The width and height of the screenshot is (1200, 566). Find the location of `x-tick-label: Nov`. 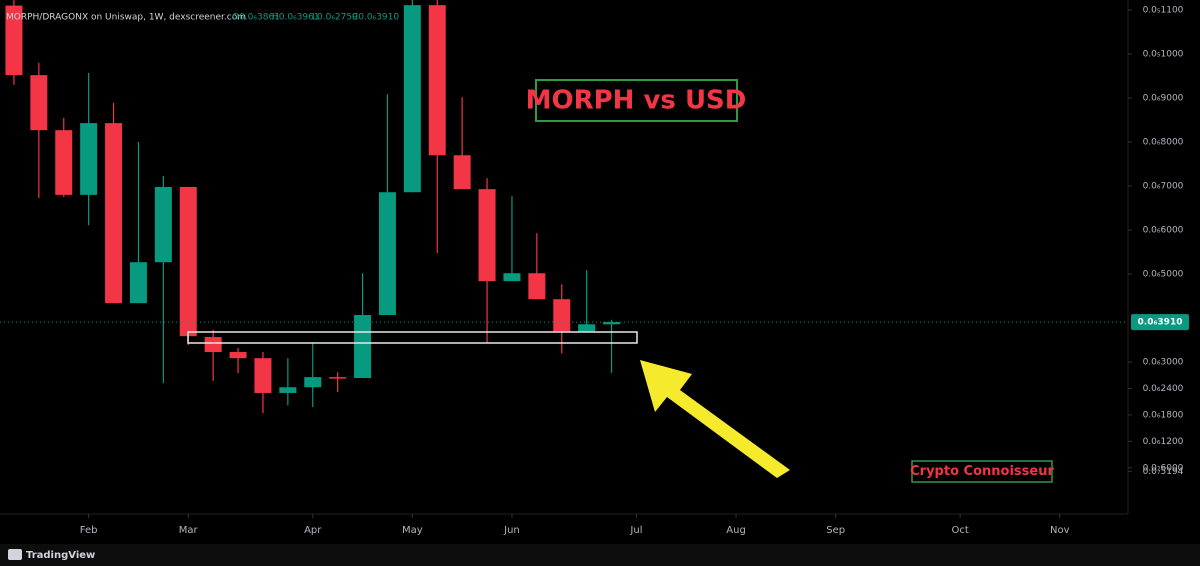

x-tick-label: Nov is located at coordinates (1060, 530).